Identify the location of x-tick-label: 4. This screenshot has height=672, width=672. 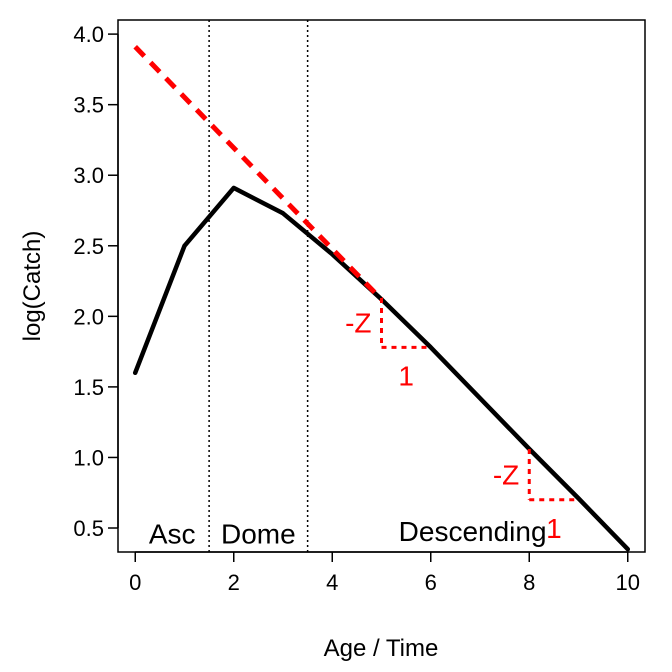
(332, 582).